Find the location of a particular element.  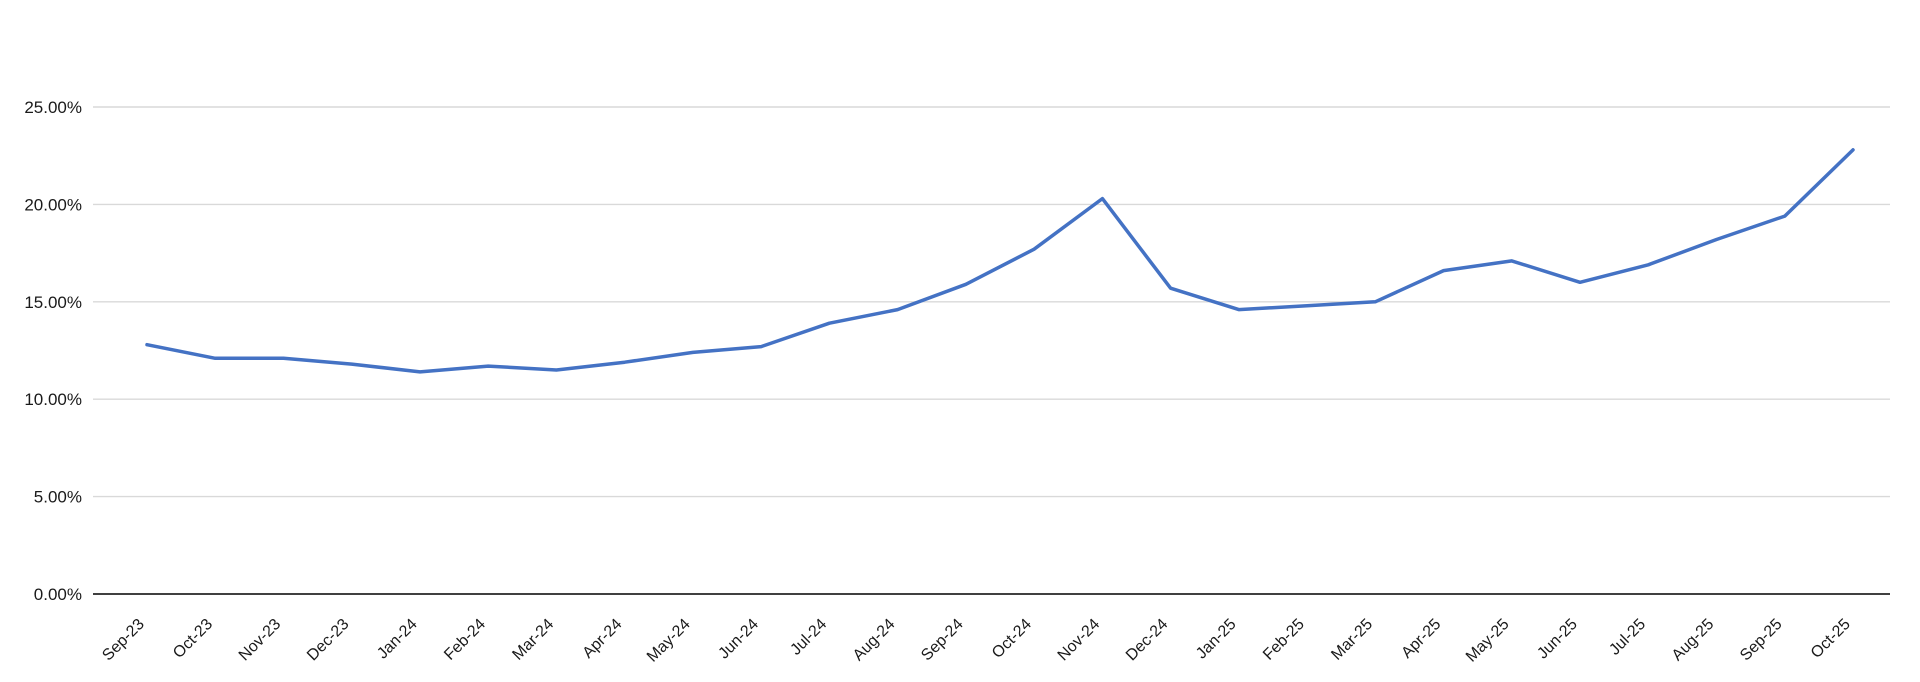

y-axis-tick-label: 0.00% is located at coordinates (58, 594).